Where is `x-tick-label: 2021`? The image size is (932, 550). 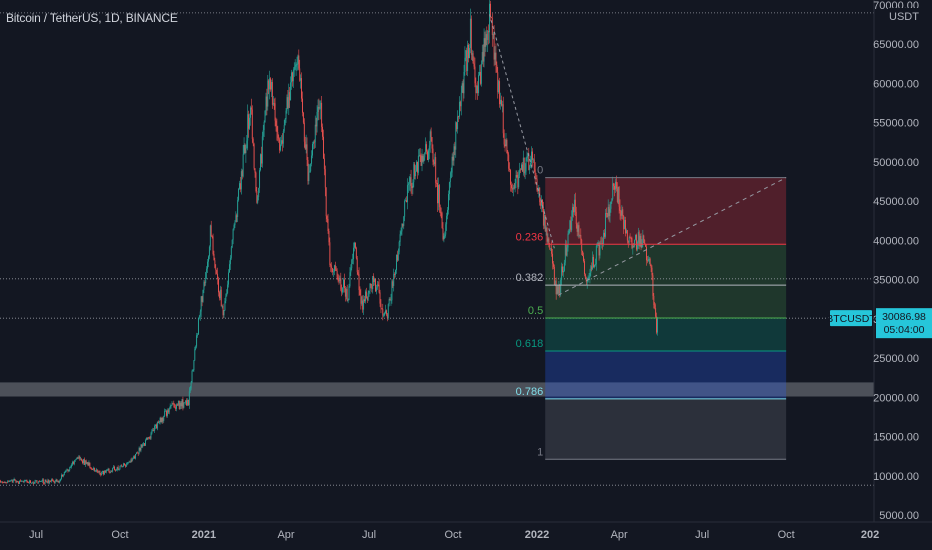 x-tick-label: 2021 is located at coordinates (204, 535).